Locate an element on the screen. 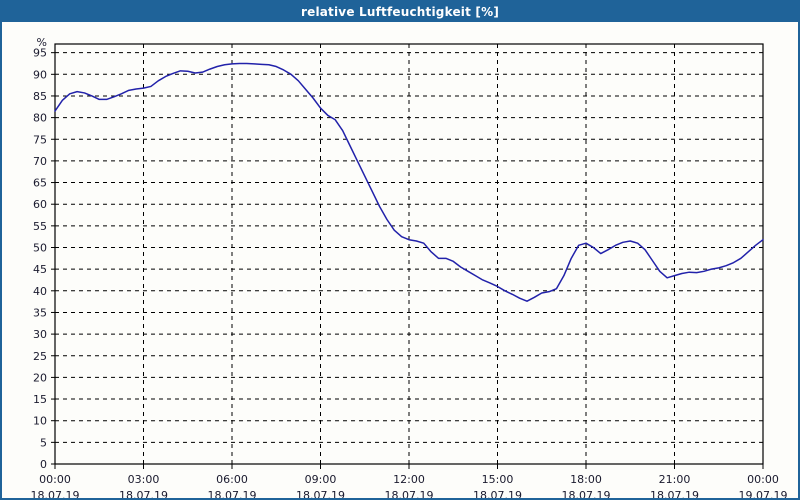 The width and height of the screenshot is (800, 500). y-tick-label: 10 is located at coordinates (40, 421).